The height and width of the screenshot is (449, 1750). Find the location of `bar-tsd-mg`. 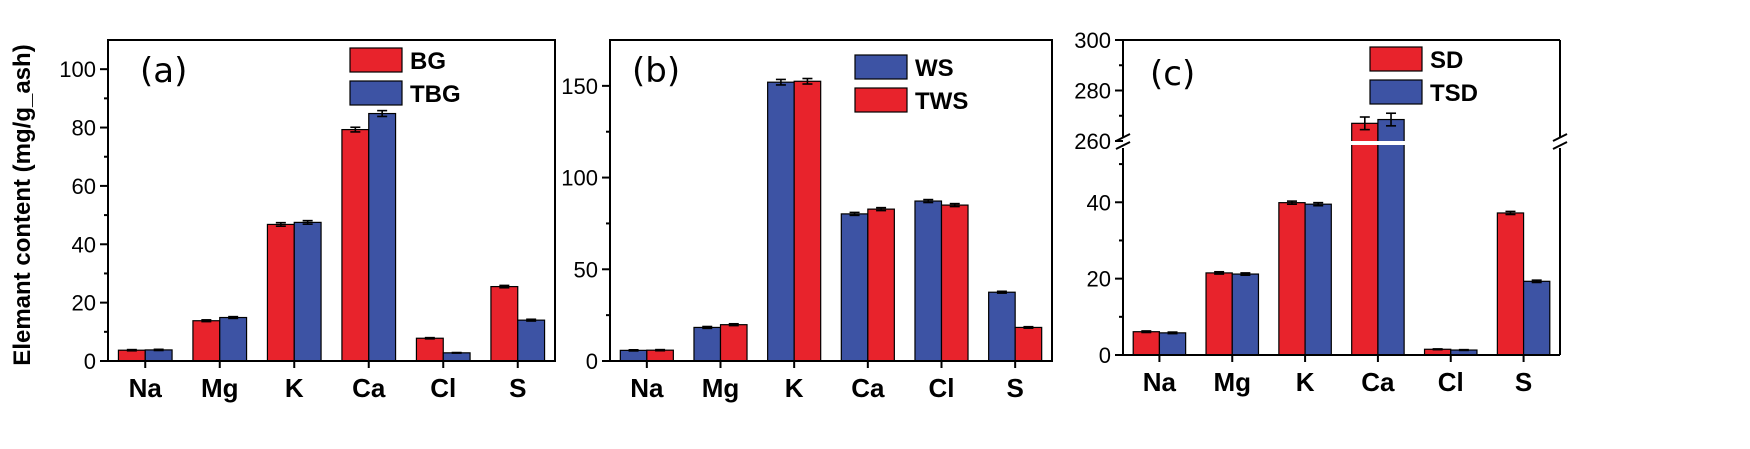

bar-tsd-mg is located at coordinates (1245, 314).